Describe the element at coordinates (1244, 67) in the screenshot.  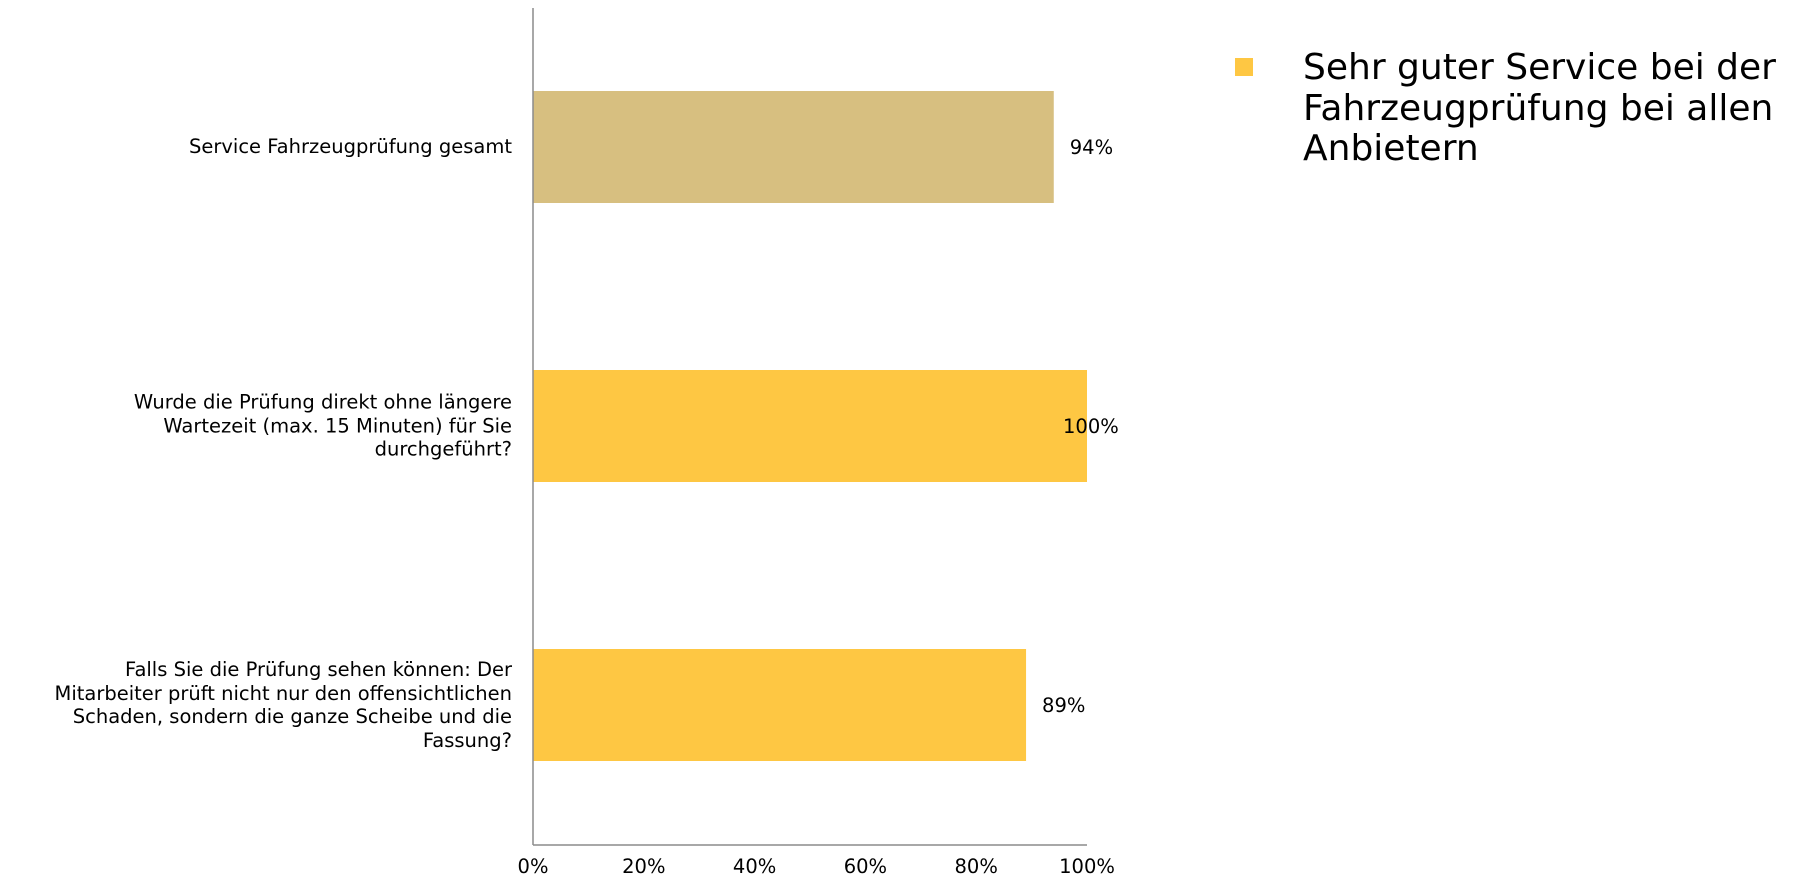
I see `legend-swatch` at that location.